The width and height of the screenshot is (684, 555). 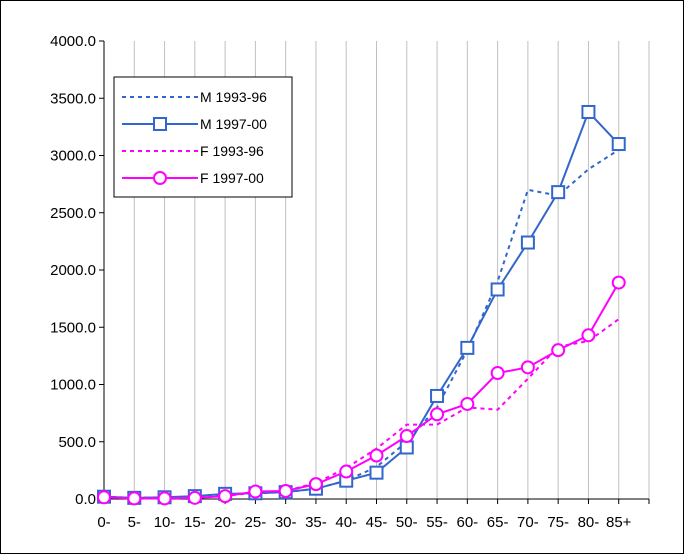 What do you see at coordinates (194, 97) in the screenshot?
I see `legend-entry: M 1993-96` at bounding box center [194, 97].